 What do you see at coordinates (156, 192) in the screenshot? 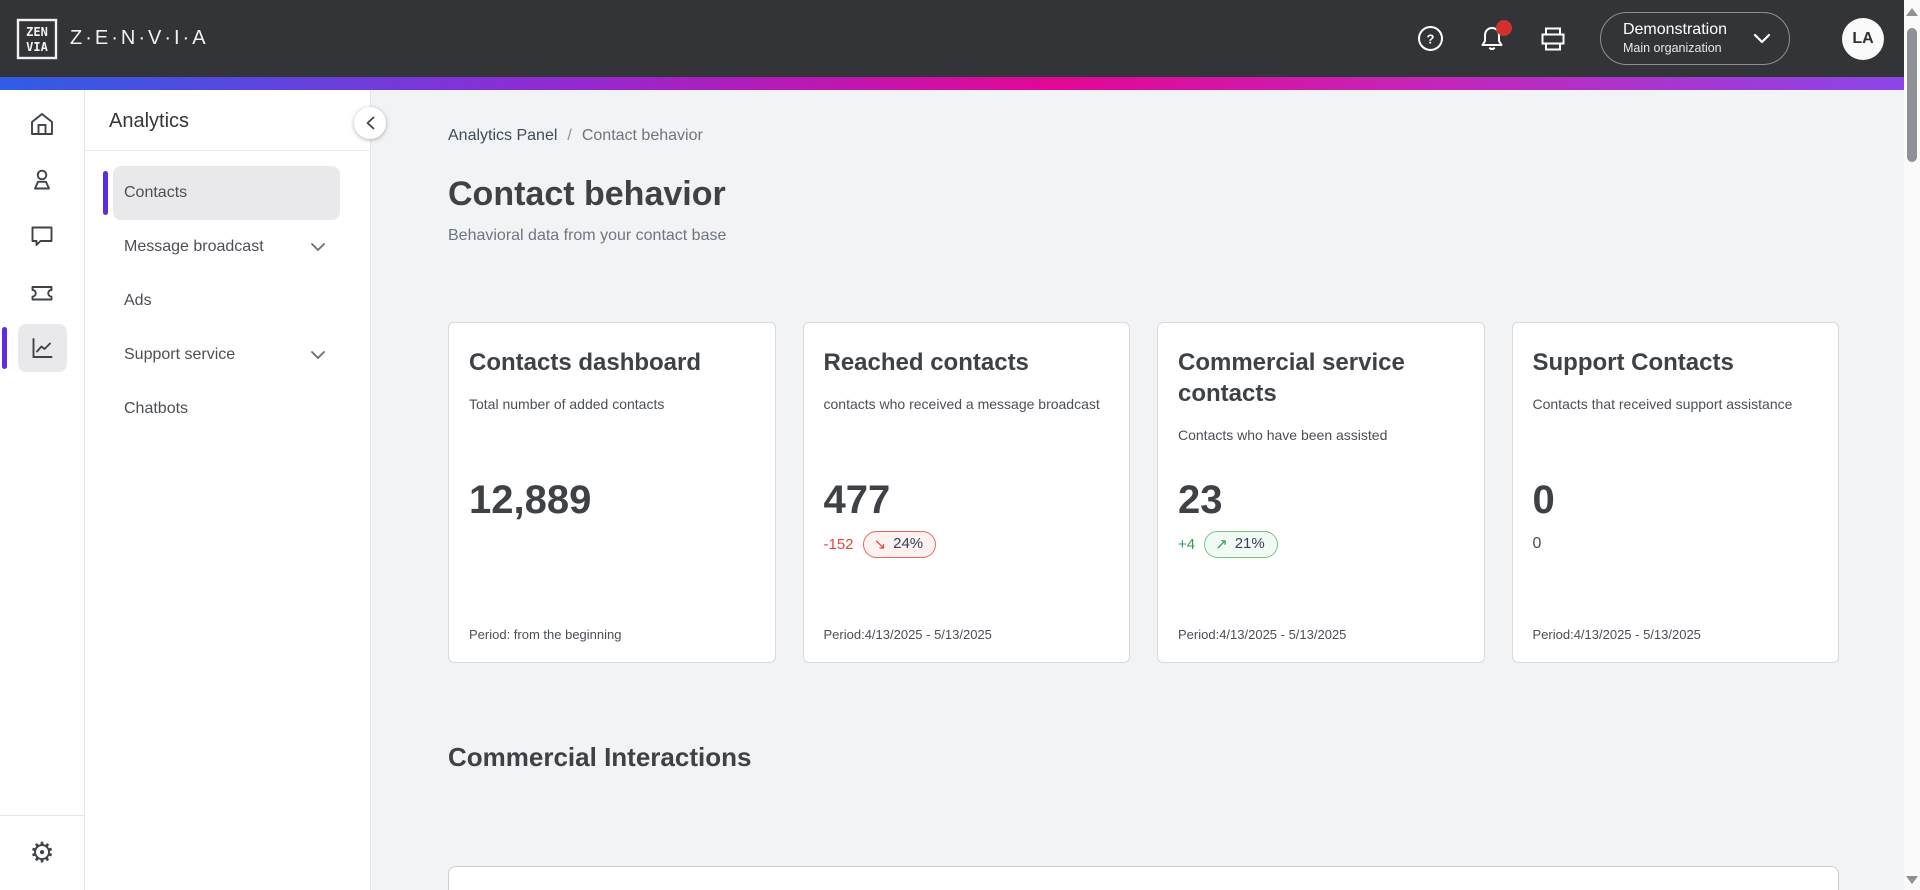
I see `sidebar-item-label: Contacts` at bounding box center [156, 192].